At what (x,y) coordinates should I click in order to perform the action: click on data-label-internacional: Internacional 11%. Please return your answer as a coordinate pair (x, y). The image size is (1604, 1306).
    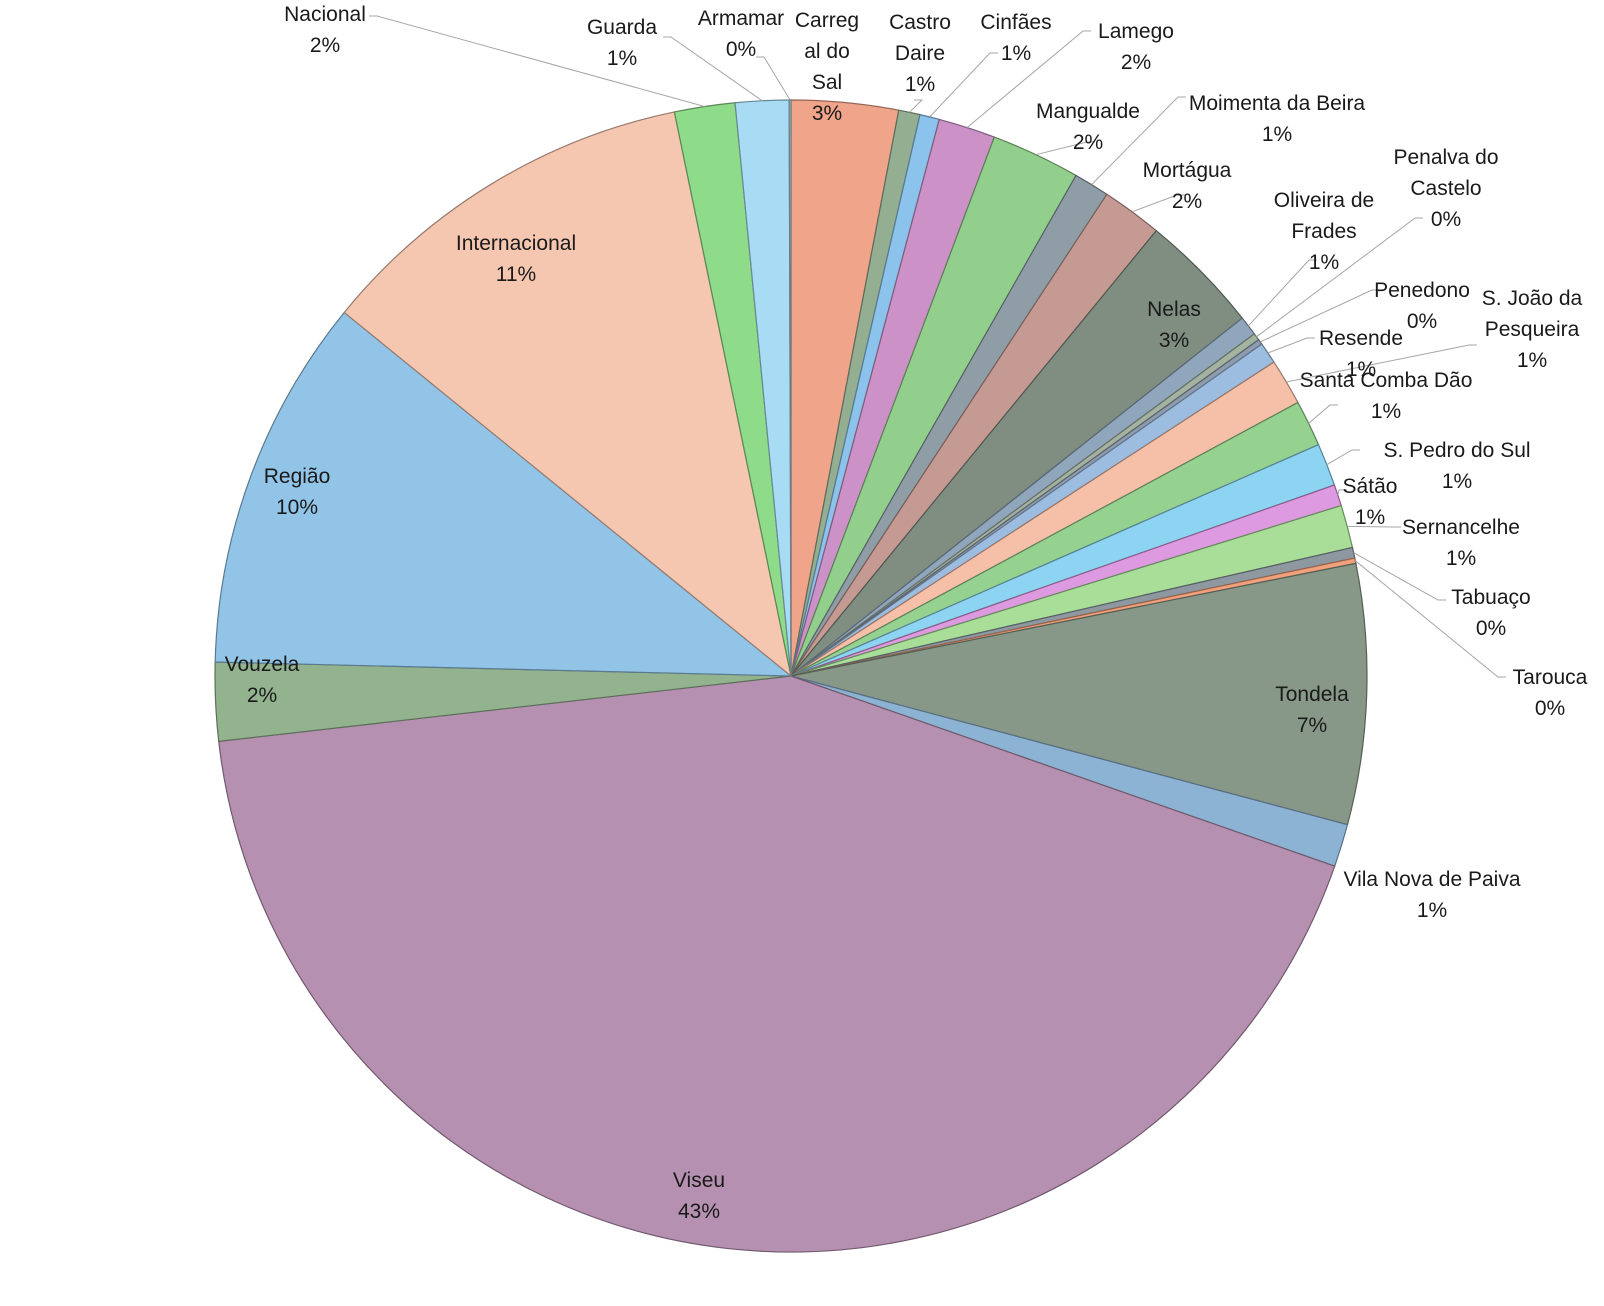
    Looking at the image, I should click on (516, 259).